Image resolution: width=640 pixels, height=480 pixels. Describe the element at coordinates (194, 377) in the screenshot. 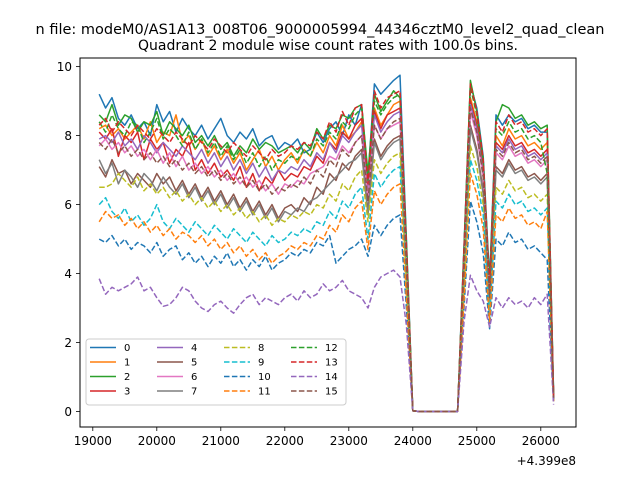

I see `legend-label-6: 6` at that location.